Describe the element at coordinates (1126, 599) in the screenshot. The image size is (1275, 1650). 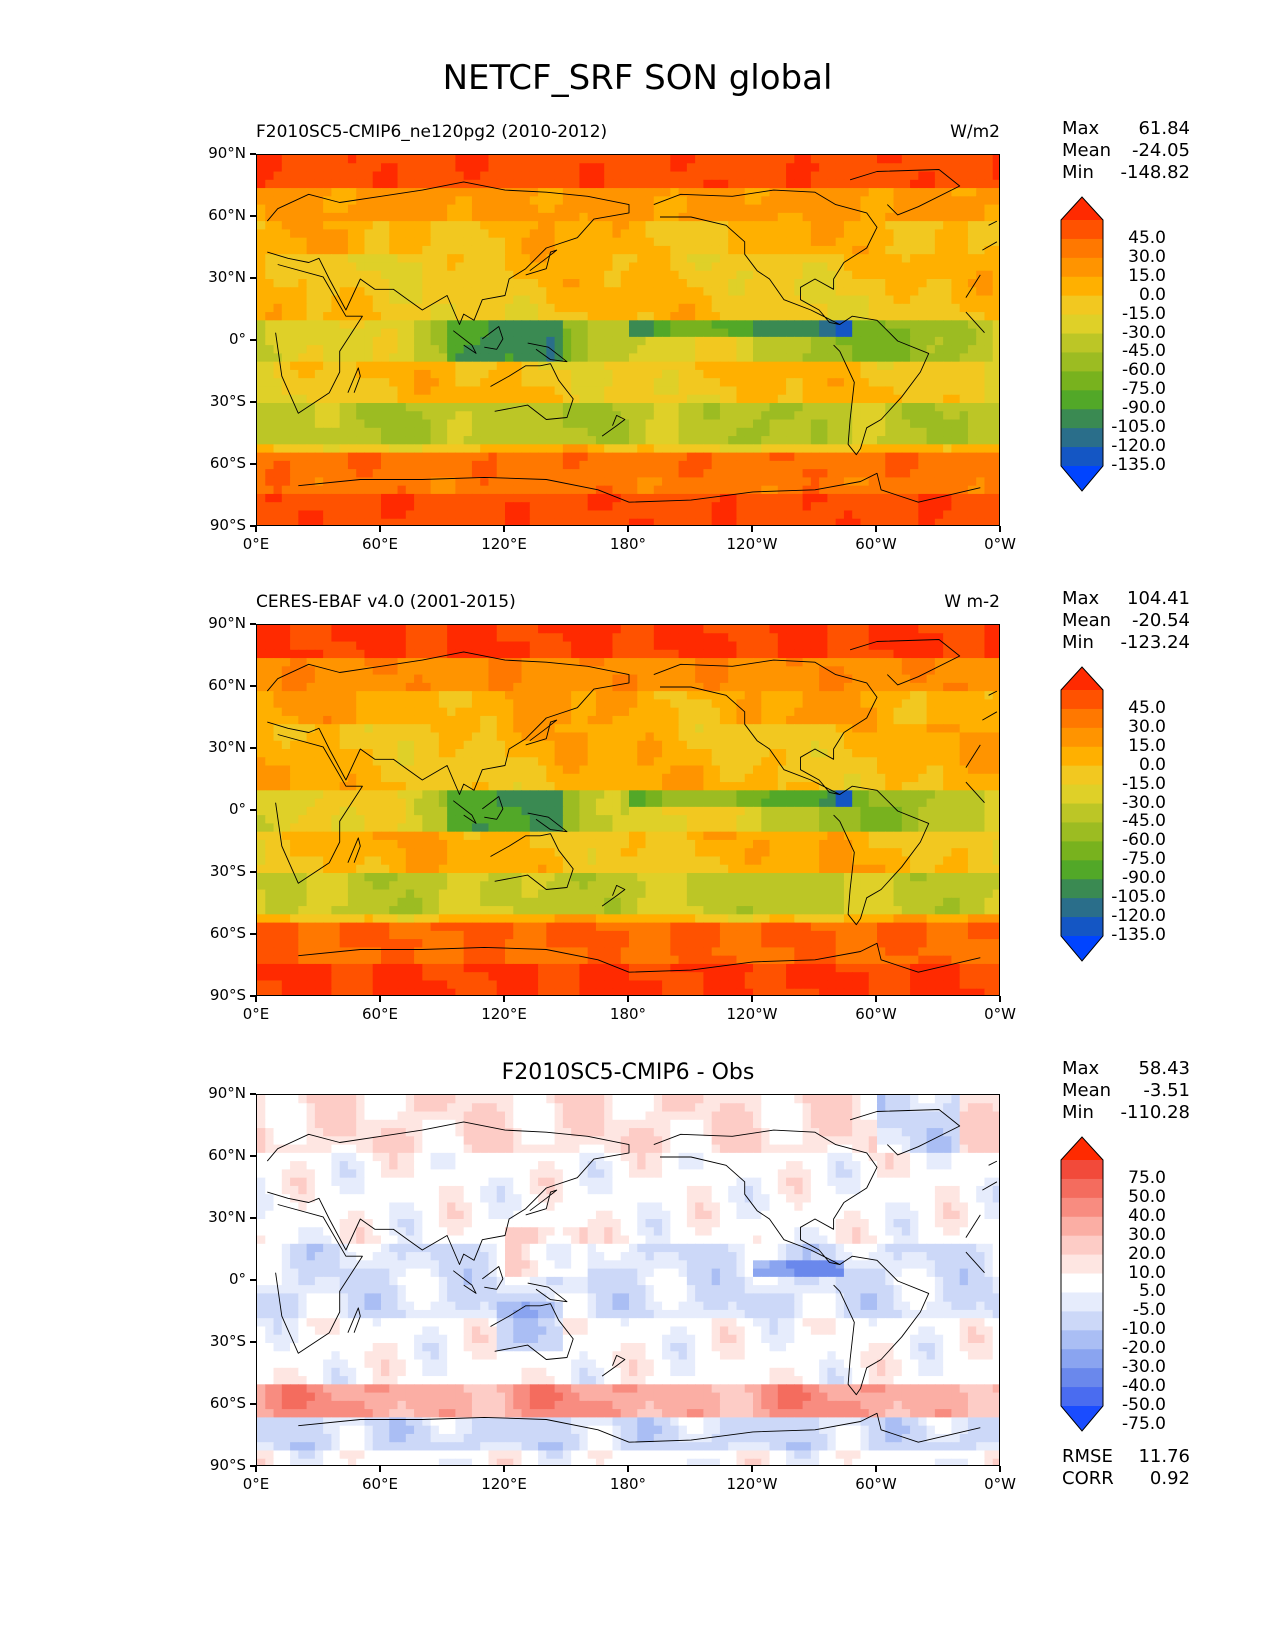
I see `stat-row: Max 104.41` at that location.